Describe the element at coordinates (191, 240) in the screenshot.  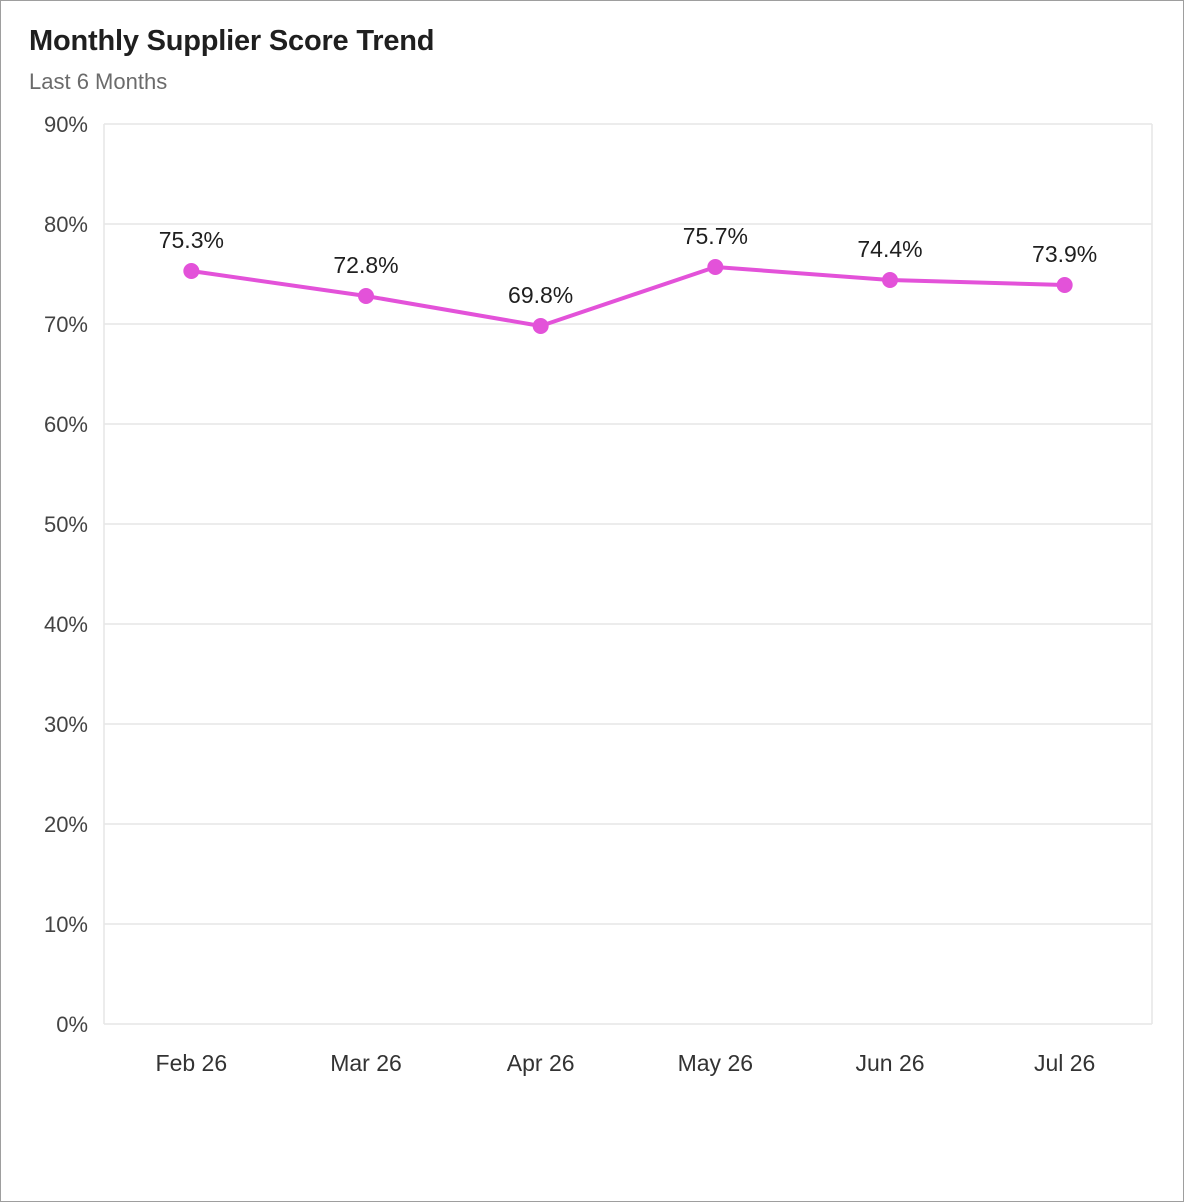
I see `data-label: 75.3%` at that location.